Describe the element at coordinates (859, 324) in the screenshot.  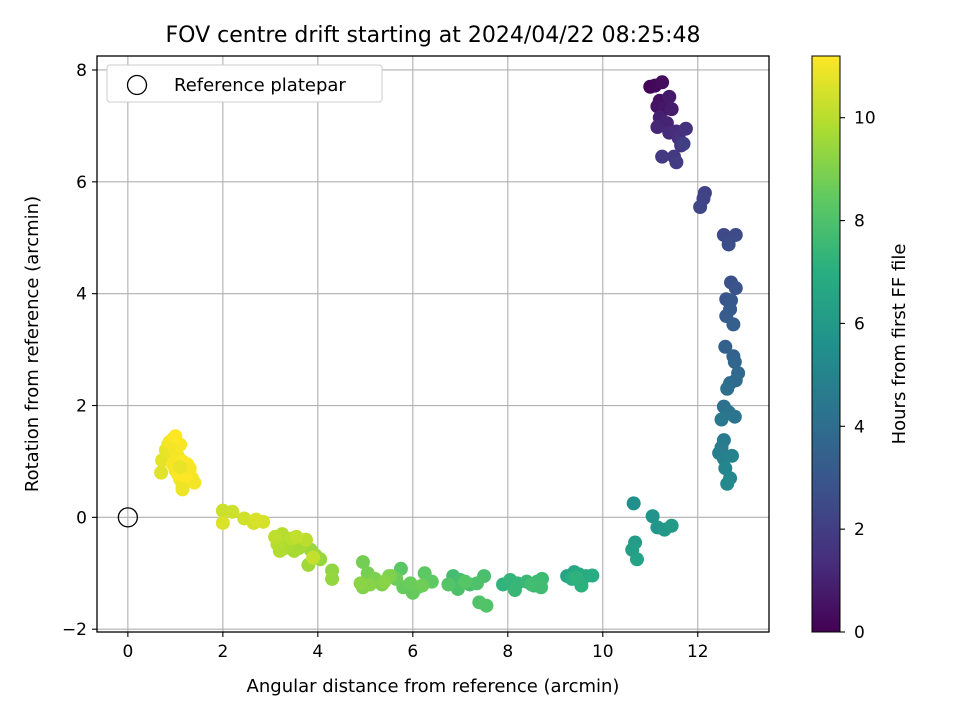
I see `colorbar-tick-label: 6` at that location.